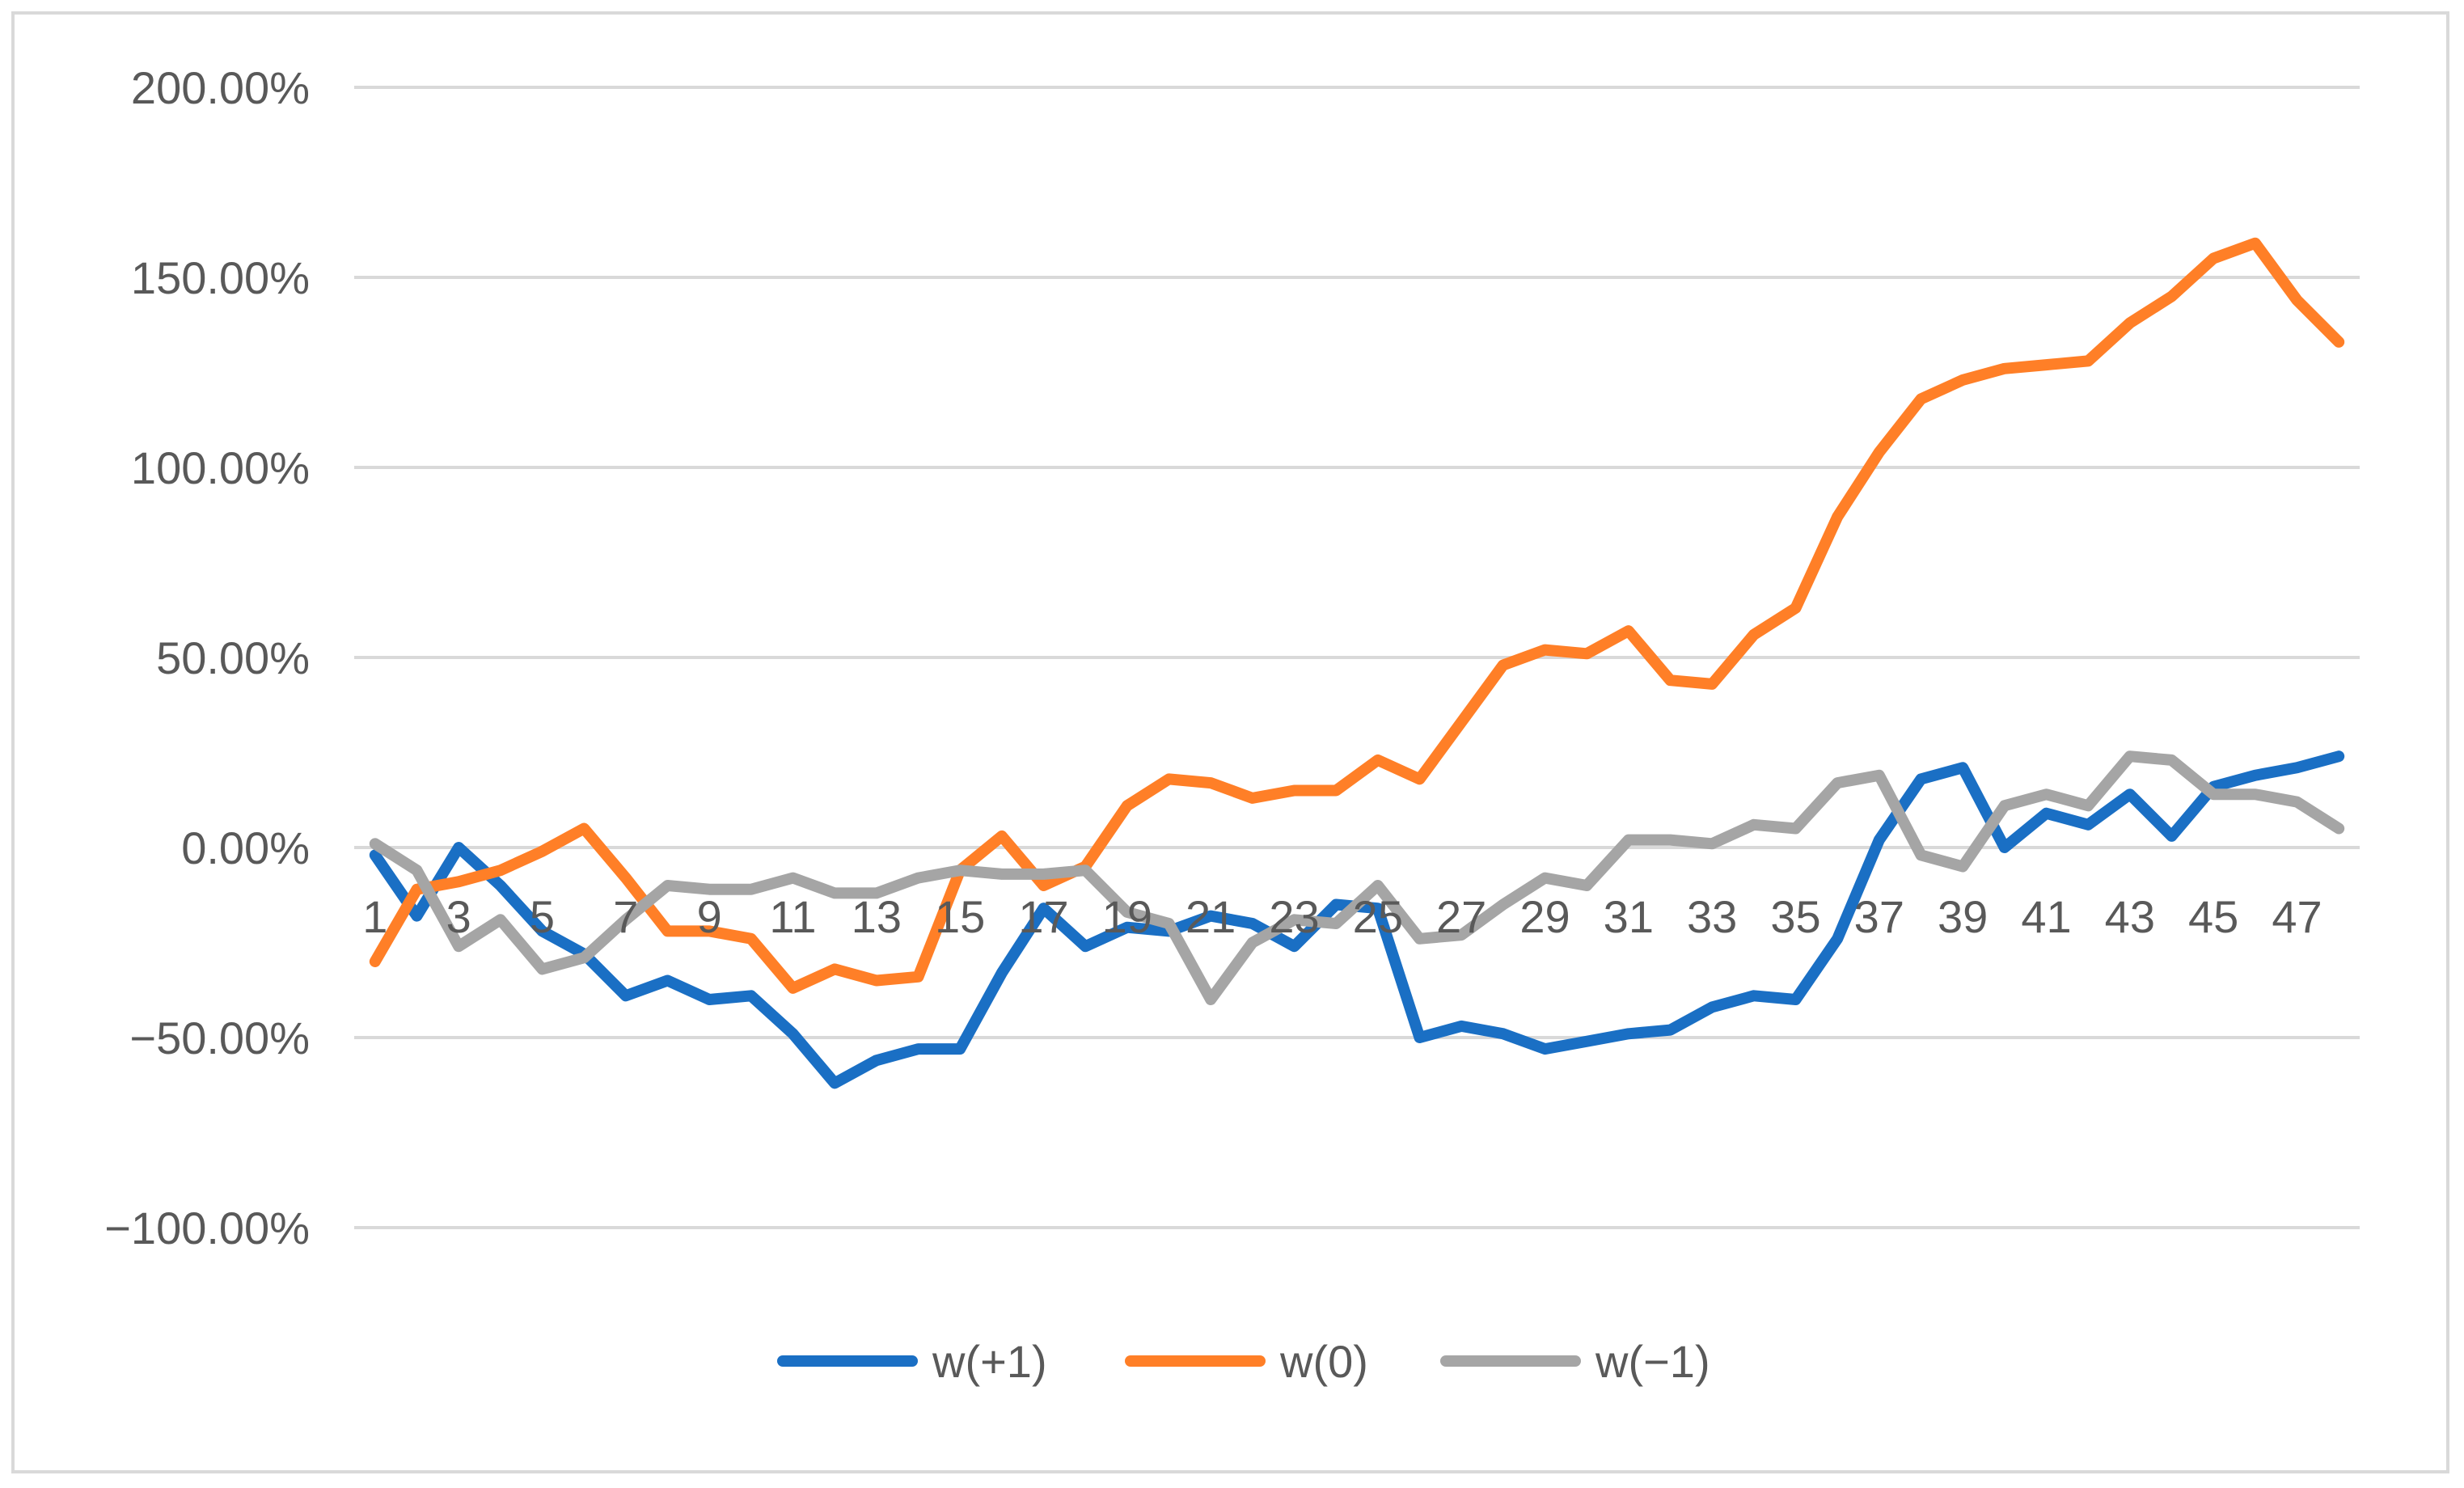 Image resolution: width=2464 pixels, height=1488 pixels. I want to click on legend-label-2: w(−1), so click(1652, 1361).